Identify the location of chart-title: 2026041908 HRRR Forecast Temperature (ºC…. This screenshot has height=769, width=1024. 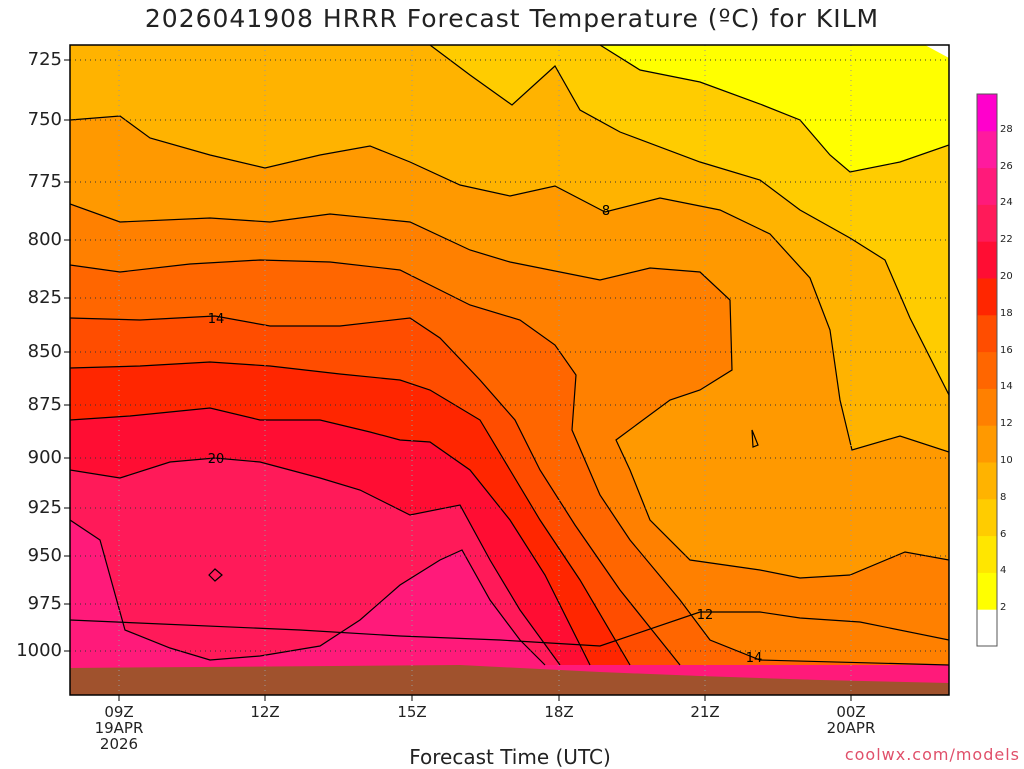
(512, 18).